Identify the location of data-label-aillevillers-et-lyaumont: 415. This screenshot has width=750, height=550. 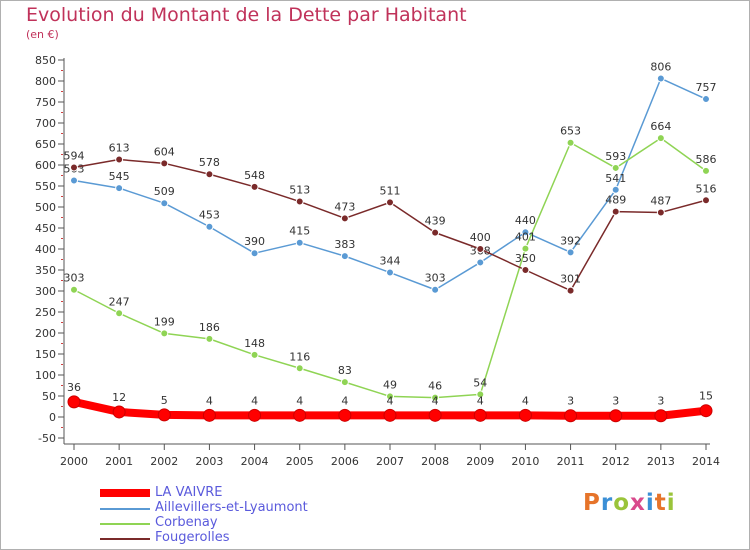
(299, 231).